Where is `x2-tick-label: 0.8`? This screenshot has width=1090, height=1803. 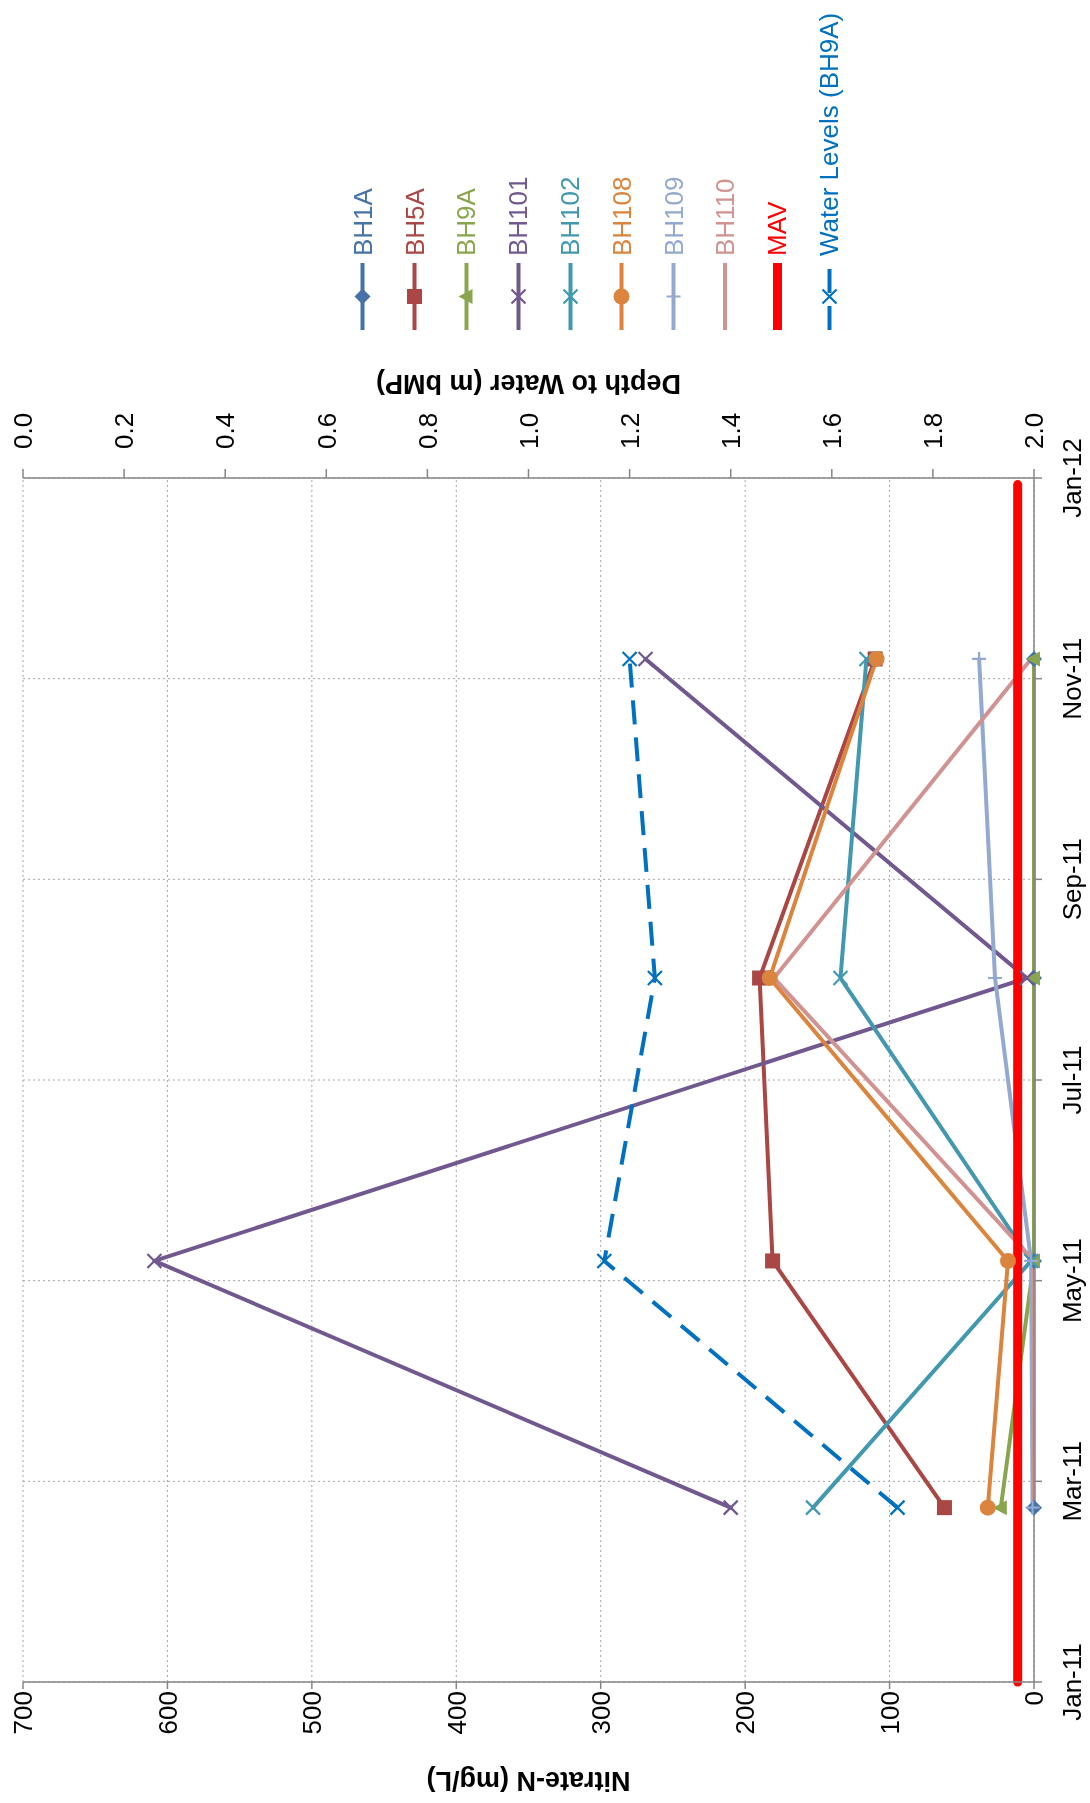 x2-tick-label: 0.8 is located at coordinates (427, 430).